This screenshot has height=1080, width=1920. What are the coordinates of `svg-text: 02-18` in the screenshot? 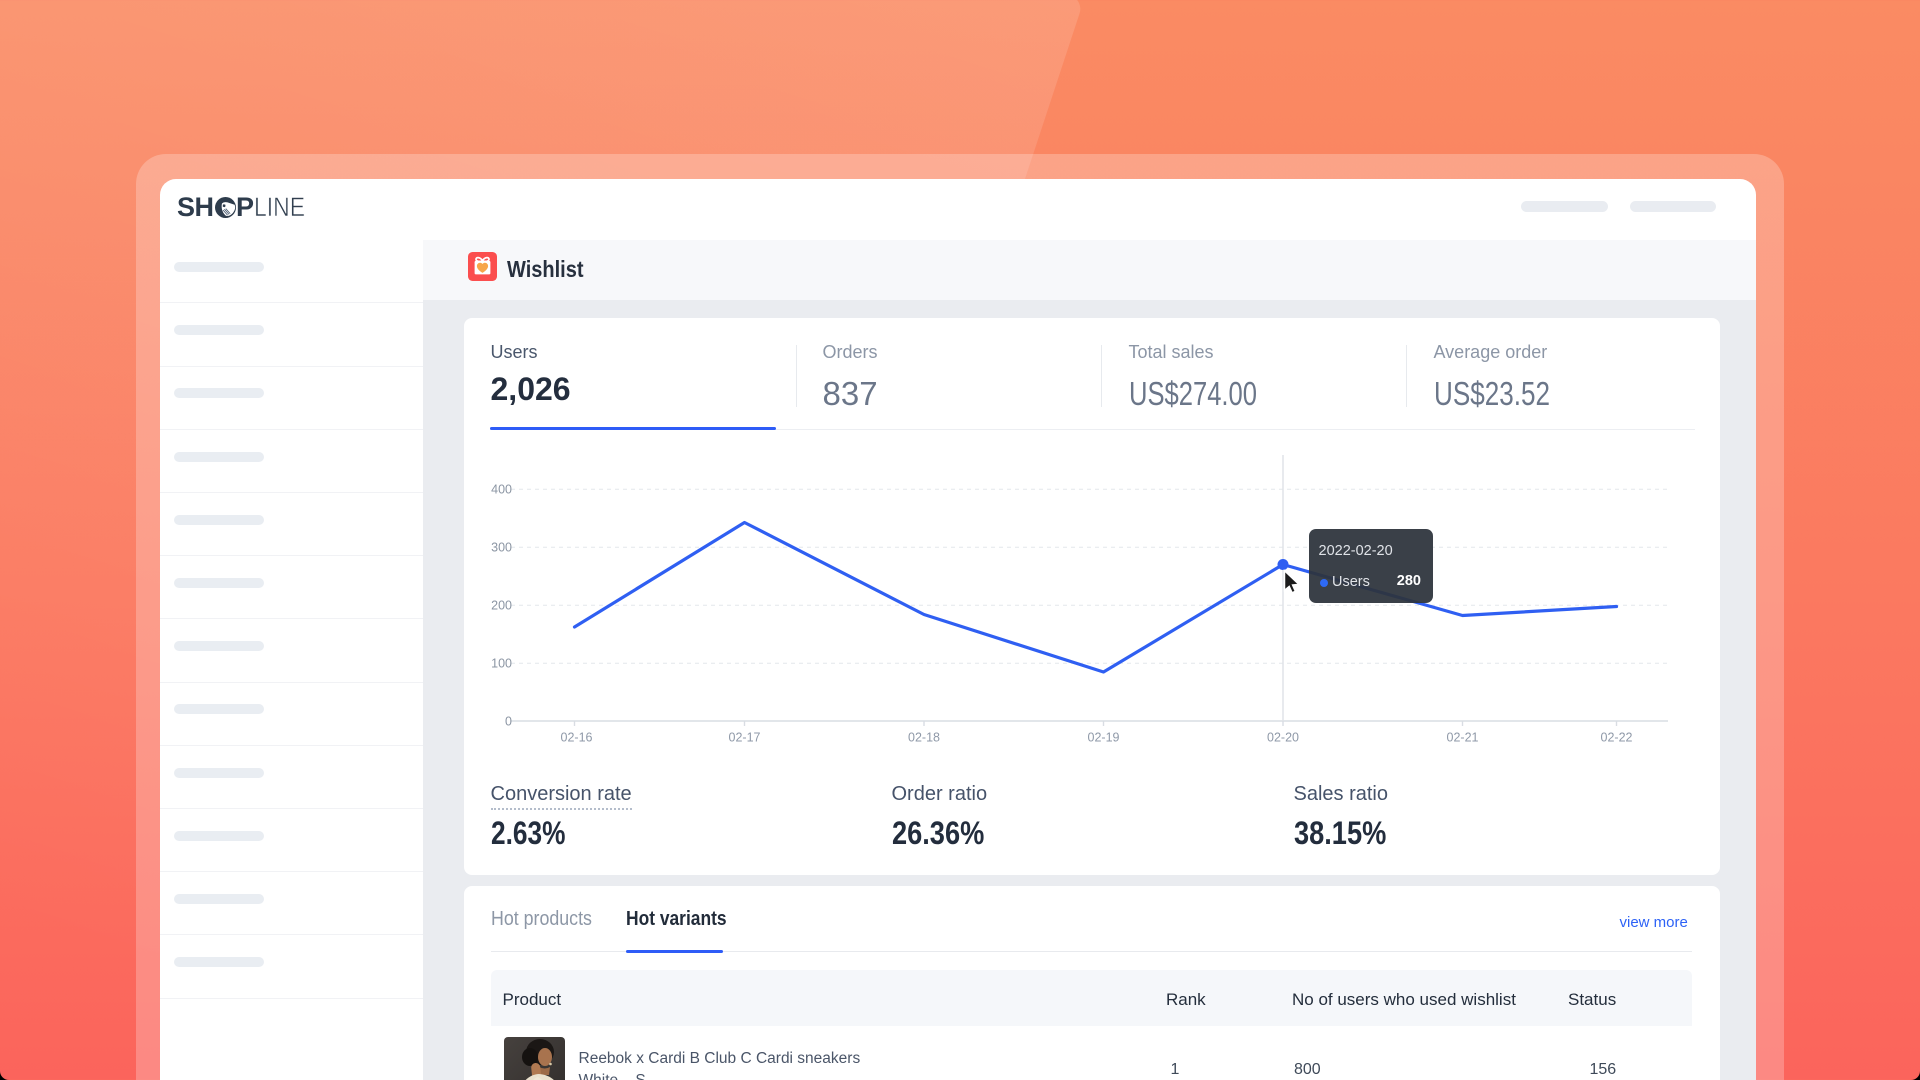 It's located at (924, 738).